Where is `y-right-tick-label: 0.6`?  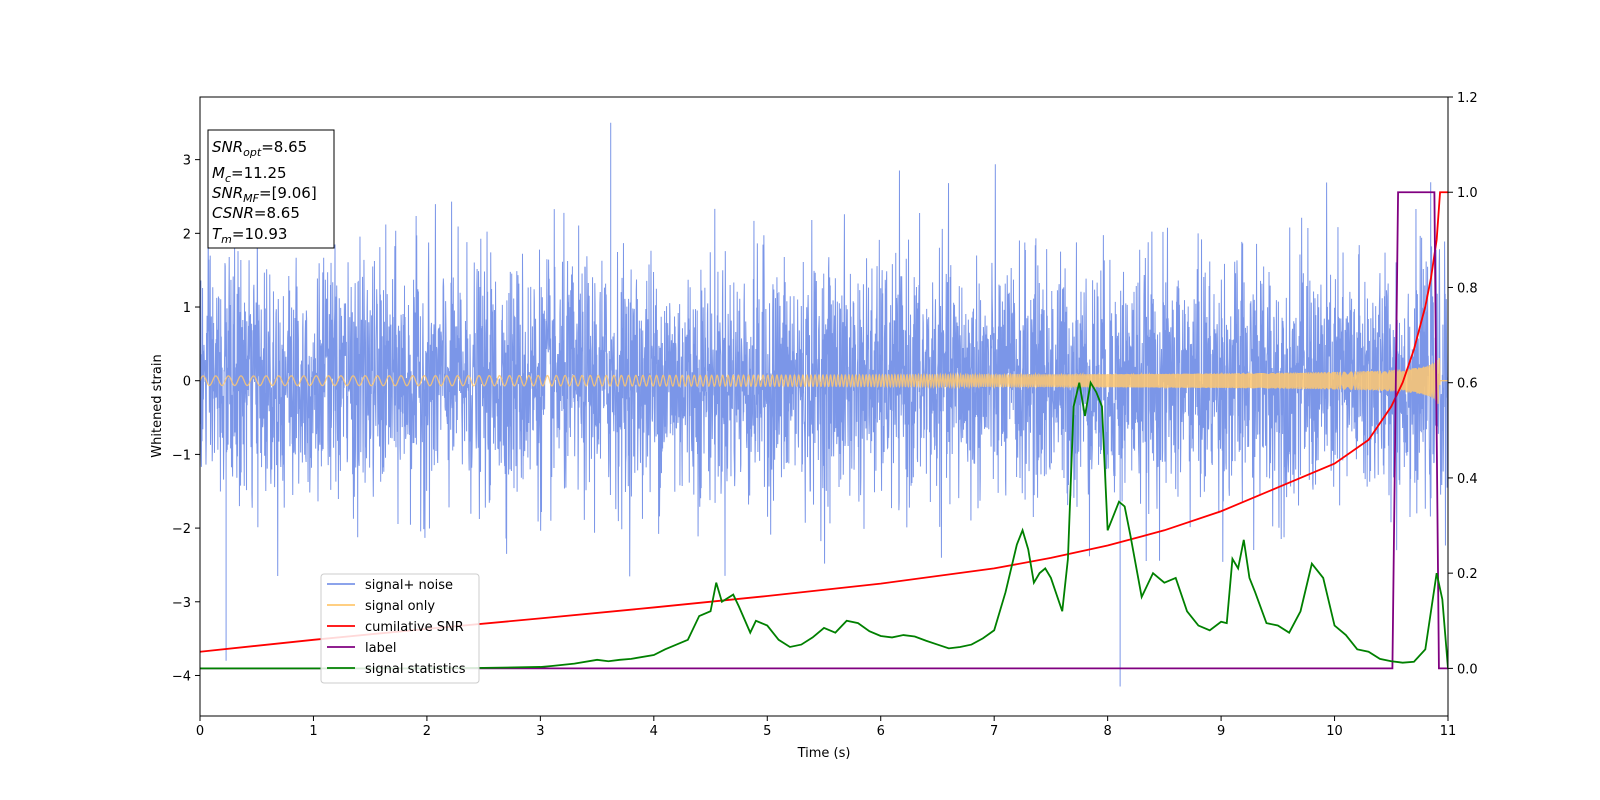 y-right-tick-label: 0.6 is located at coordinates (1467, 384).